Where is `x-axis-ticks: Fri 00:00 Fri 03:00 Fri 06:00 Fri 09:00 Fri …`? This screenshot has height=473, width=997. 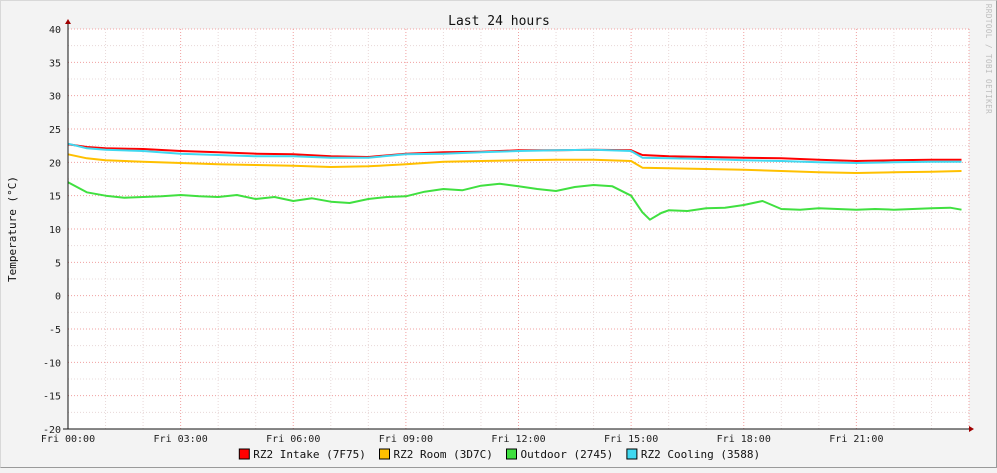 x-axis-ticks: Fri 00:00 Fri 03:00 Fri 06:00 Fri 09:00 Fri … is located at coordinates (462, 439).